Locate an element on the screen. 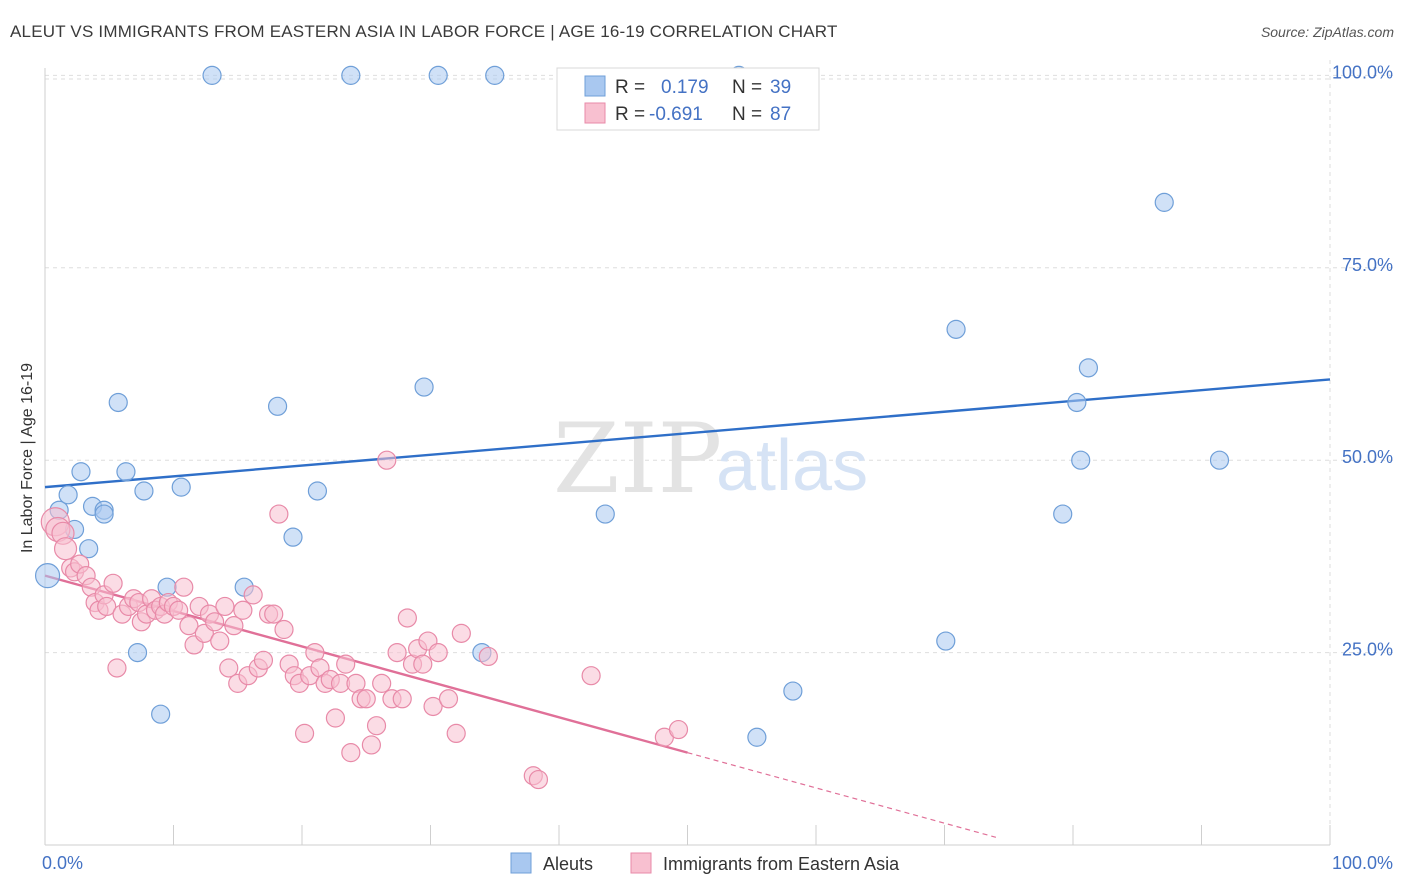  y-axis-title: In Labor Force | Age 16-19 is located at coordinates (27, 458).